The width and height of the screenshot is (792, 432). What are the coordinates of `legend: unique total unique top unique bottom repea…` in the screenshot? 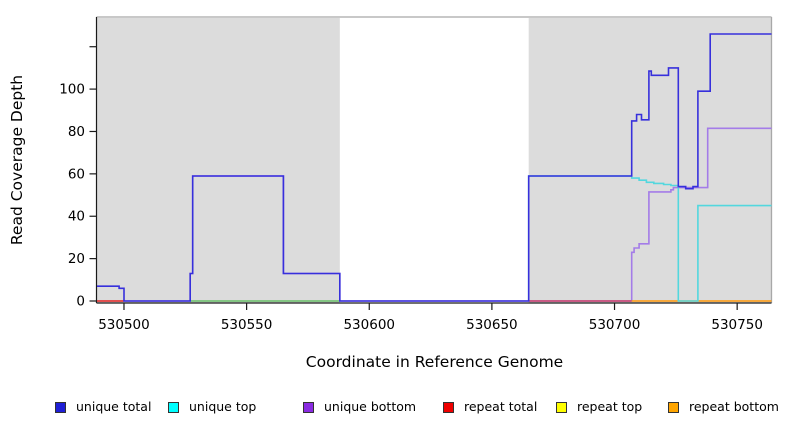 It's located at (396, 410).